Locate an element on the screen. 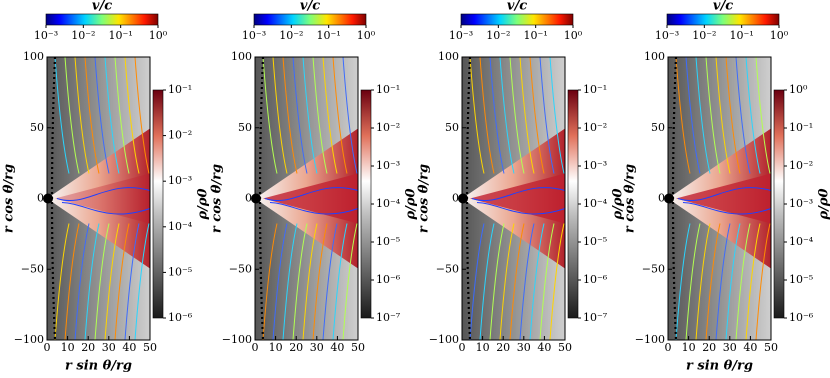 This screenshot has height=378, width=830. disk-core is located at coordinates (310, 198).